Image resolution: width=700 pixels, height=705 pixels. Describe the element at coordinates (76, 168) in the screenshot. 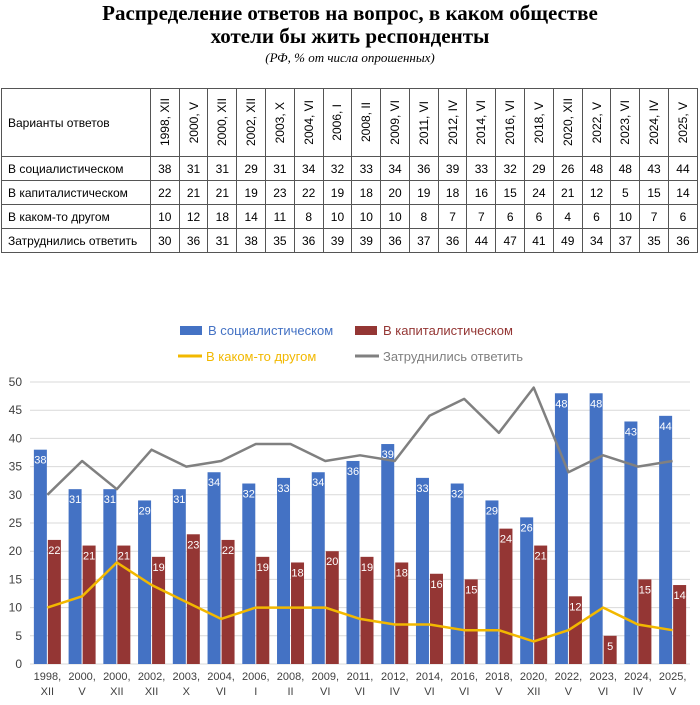

I see `table-row-label: В социалистическом` at that location.